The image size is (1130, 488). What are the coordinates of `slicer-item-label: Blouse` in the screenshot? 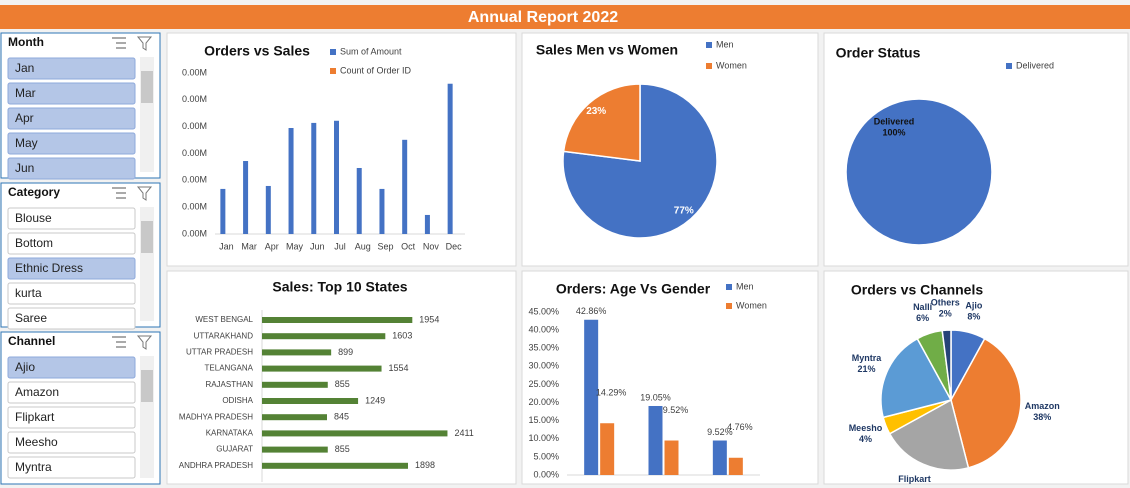 It's located at (33, 218).